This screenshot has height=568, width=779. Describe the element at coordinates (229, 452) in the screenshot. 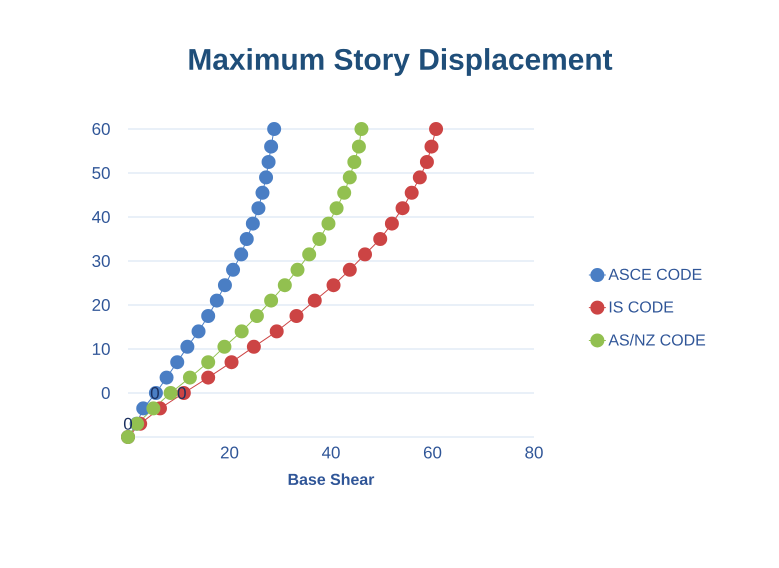

I see `x-tick-label: 20` at that location.